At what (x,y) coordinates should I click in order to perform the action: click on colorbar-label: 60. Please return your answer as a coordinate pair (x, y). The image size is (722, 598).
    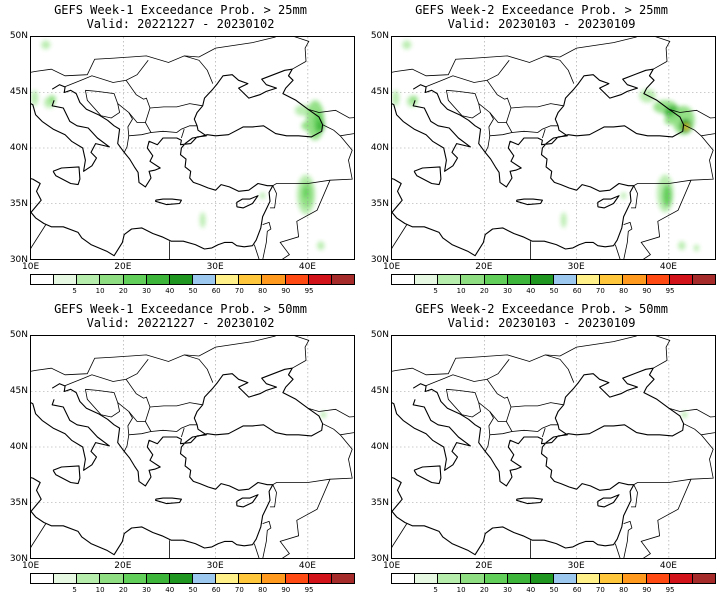
    Looking at the image, I should click on (216, 590).